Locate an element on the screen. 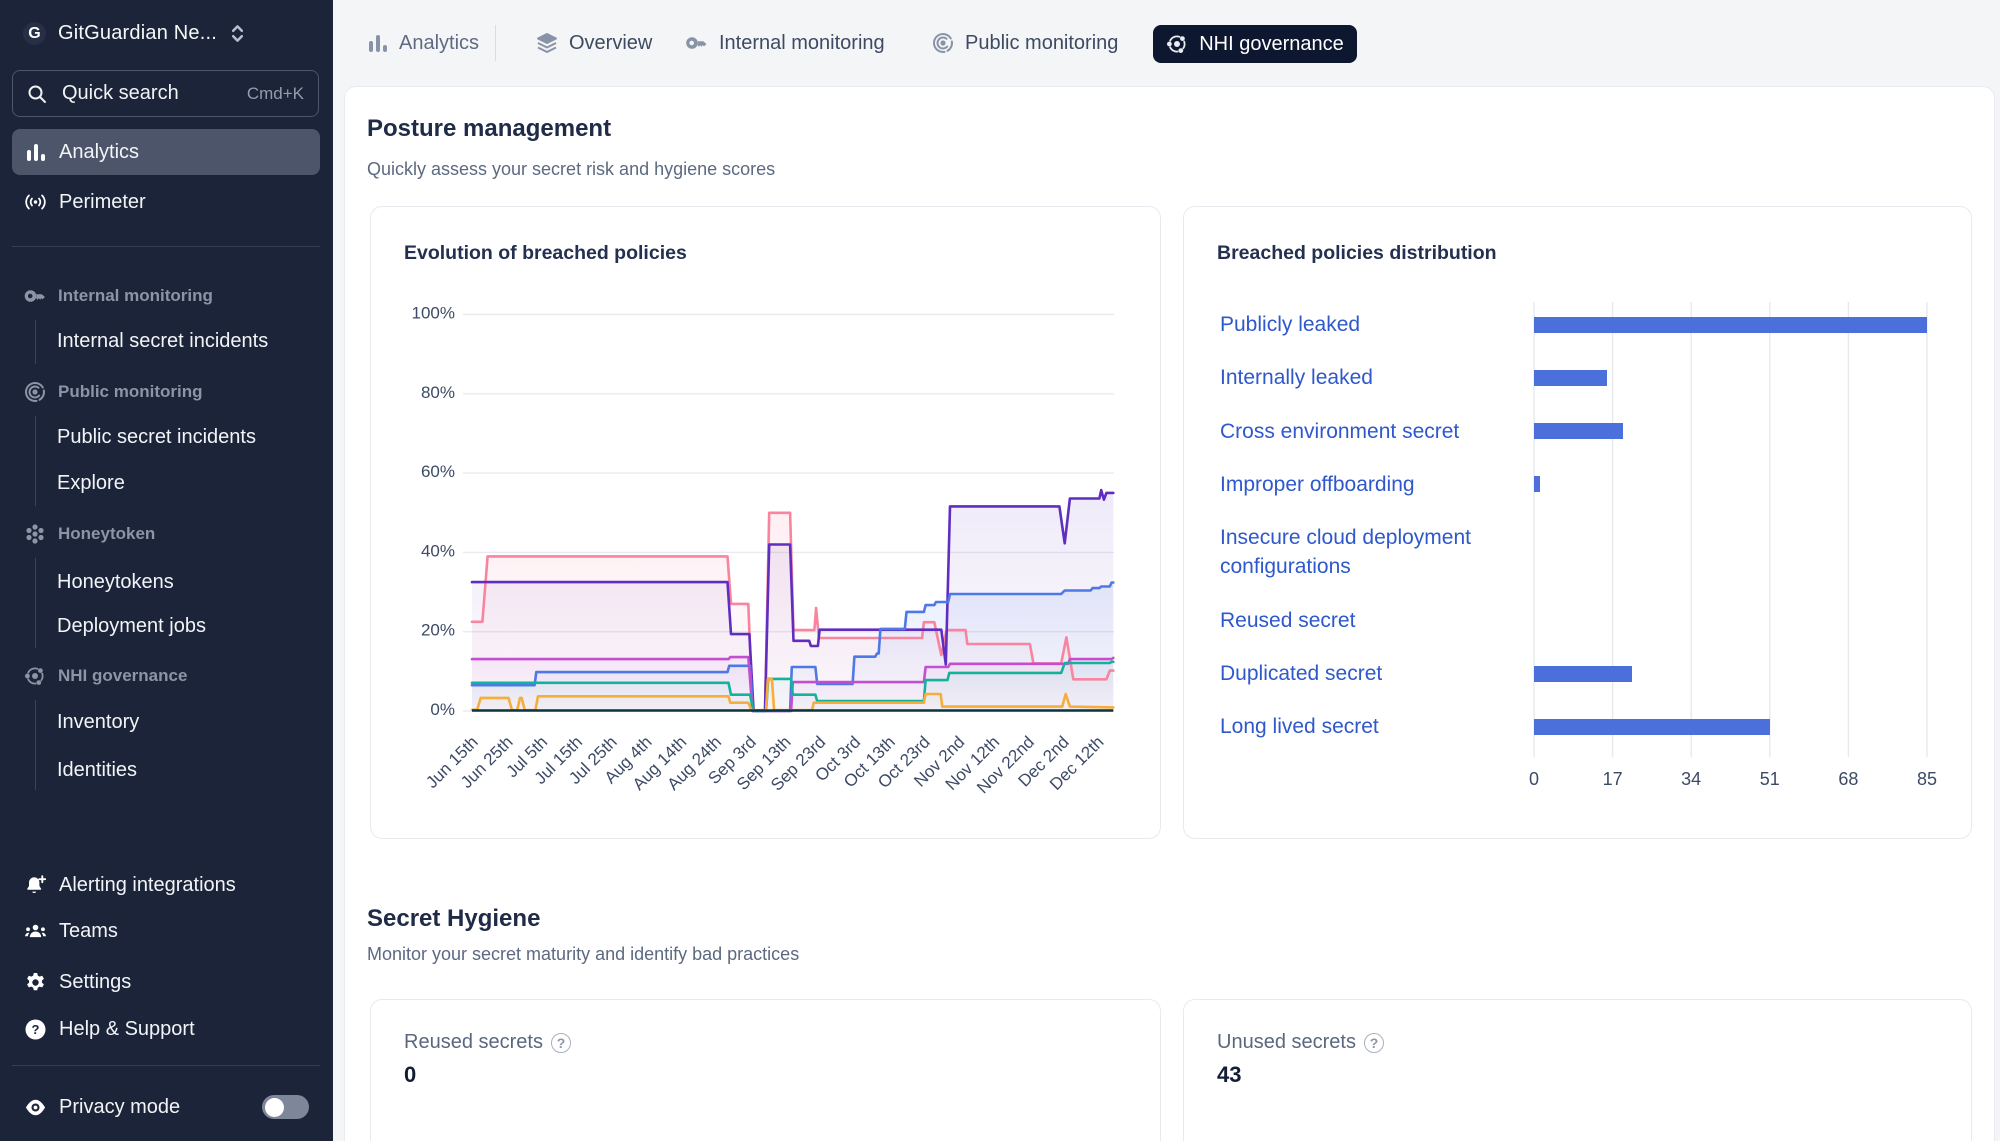 This screenshot has height=1141, width=2000. svg-text: 100% is located at coordinates (433, 313).